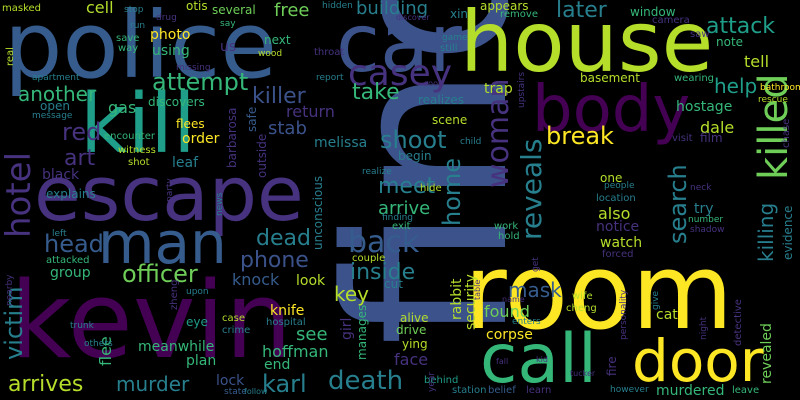 The height and width of the screenshot is (400, 800). What do you see at coordinates (22, 8) in the screenshot?
I see `word-masked: masked` at bounding box center [22, 8].